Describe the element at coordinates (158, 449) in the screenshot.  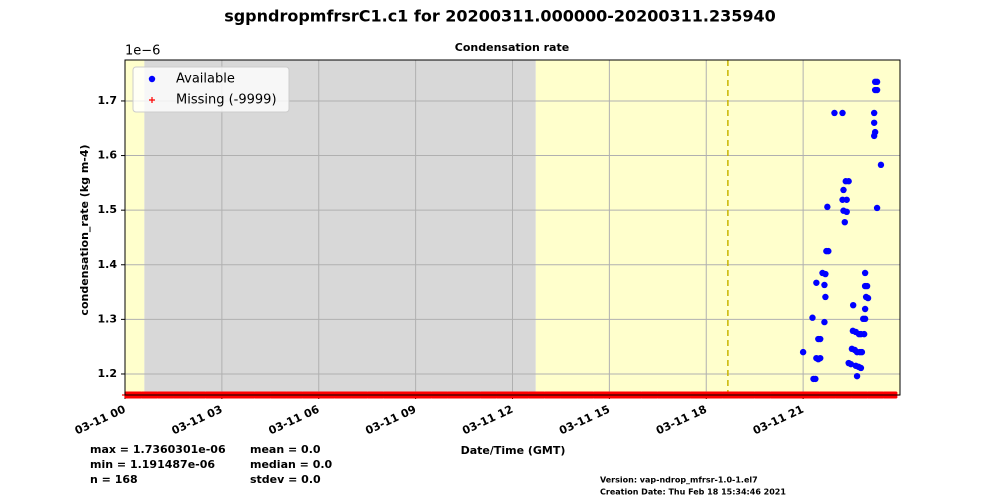
I see `stat: max = 1.7360301e-06` at that location.